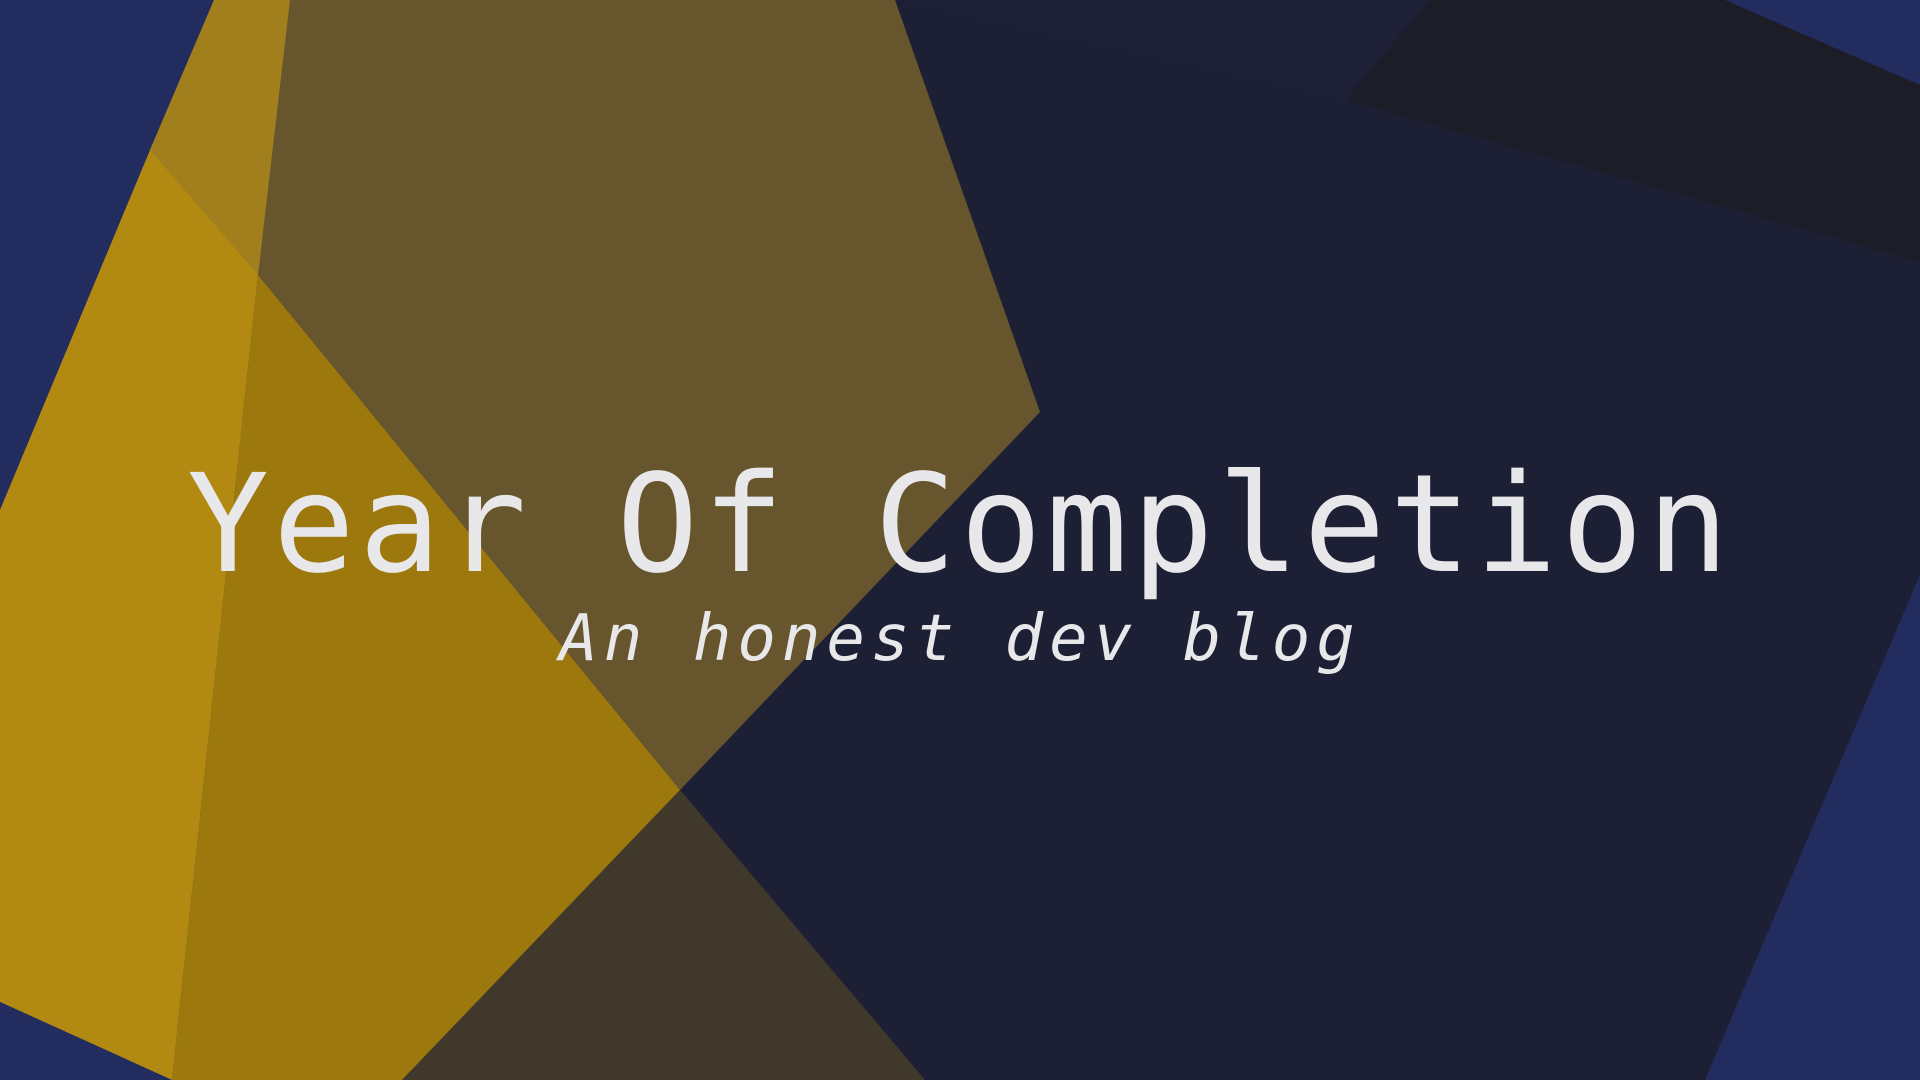 The width and height of the screenshot is (1920, 1080). What do you see at coordinates (1632, 131) in the screenshot?
I see `dark-band-top-right` at bounding box center [1632, 131].